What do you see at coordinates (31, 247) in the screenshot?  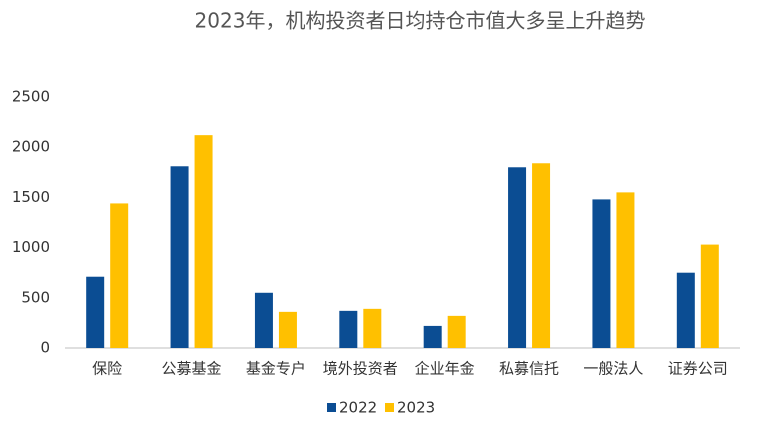 I see `y-tick-label: 1000` at bounding box center [31, 247].